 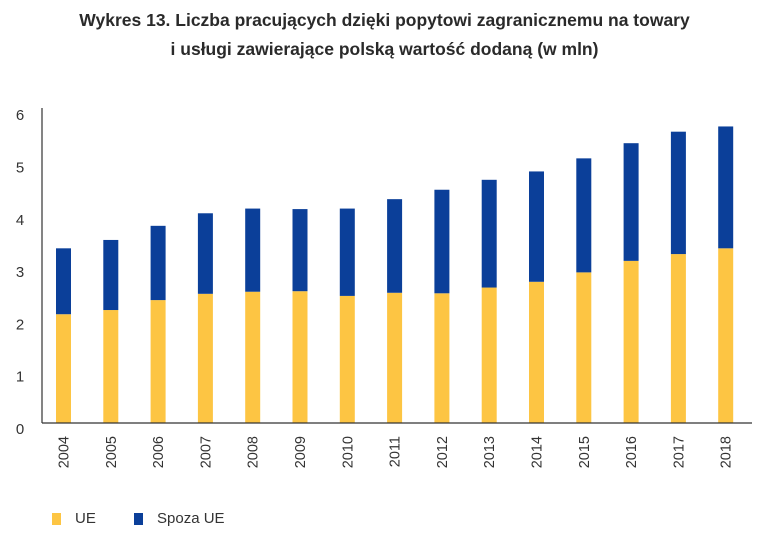 I want to click on x-tick-label: 2018, so click(x=727, y=452).